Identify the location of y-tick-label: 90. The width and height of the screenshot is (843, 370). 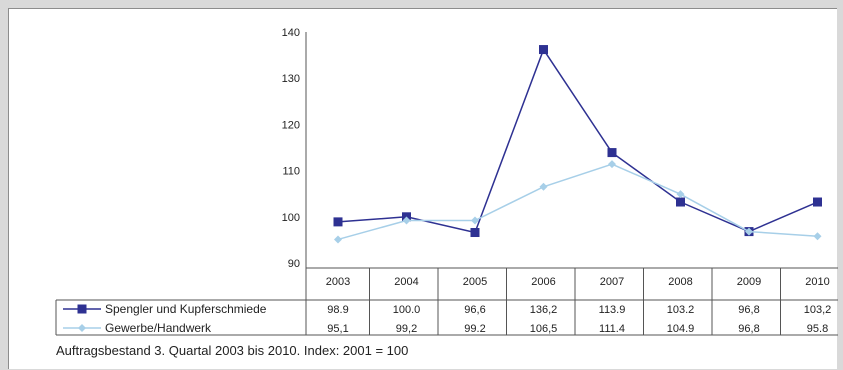
(294, 264).